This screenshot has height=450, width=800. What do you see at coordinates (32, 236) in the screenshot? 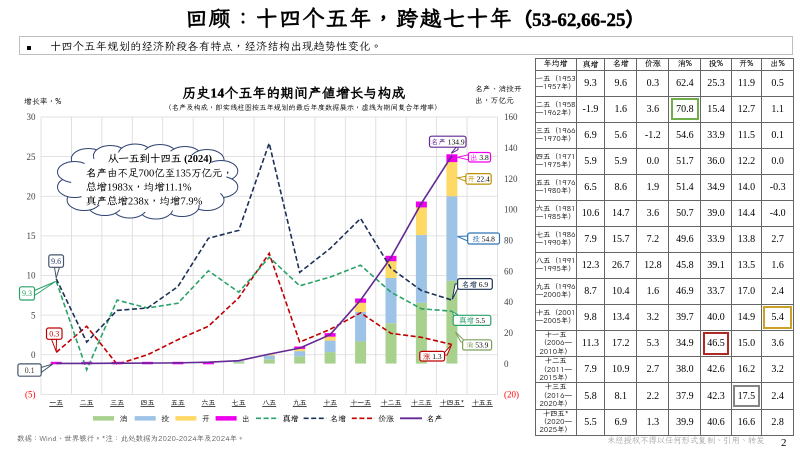
I see `svg-text: 15` at bounding box center [32, 236].